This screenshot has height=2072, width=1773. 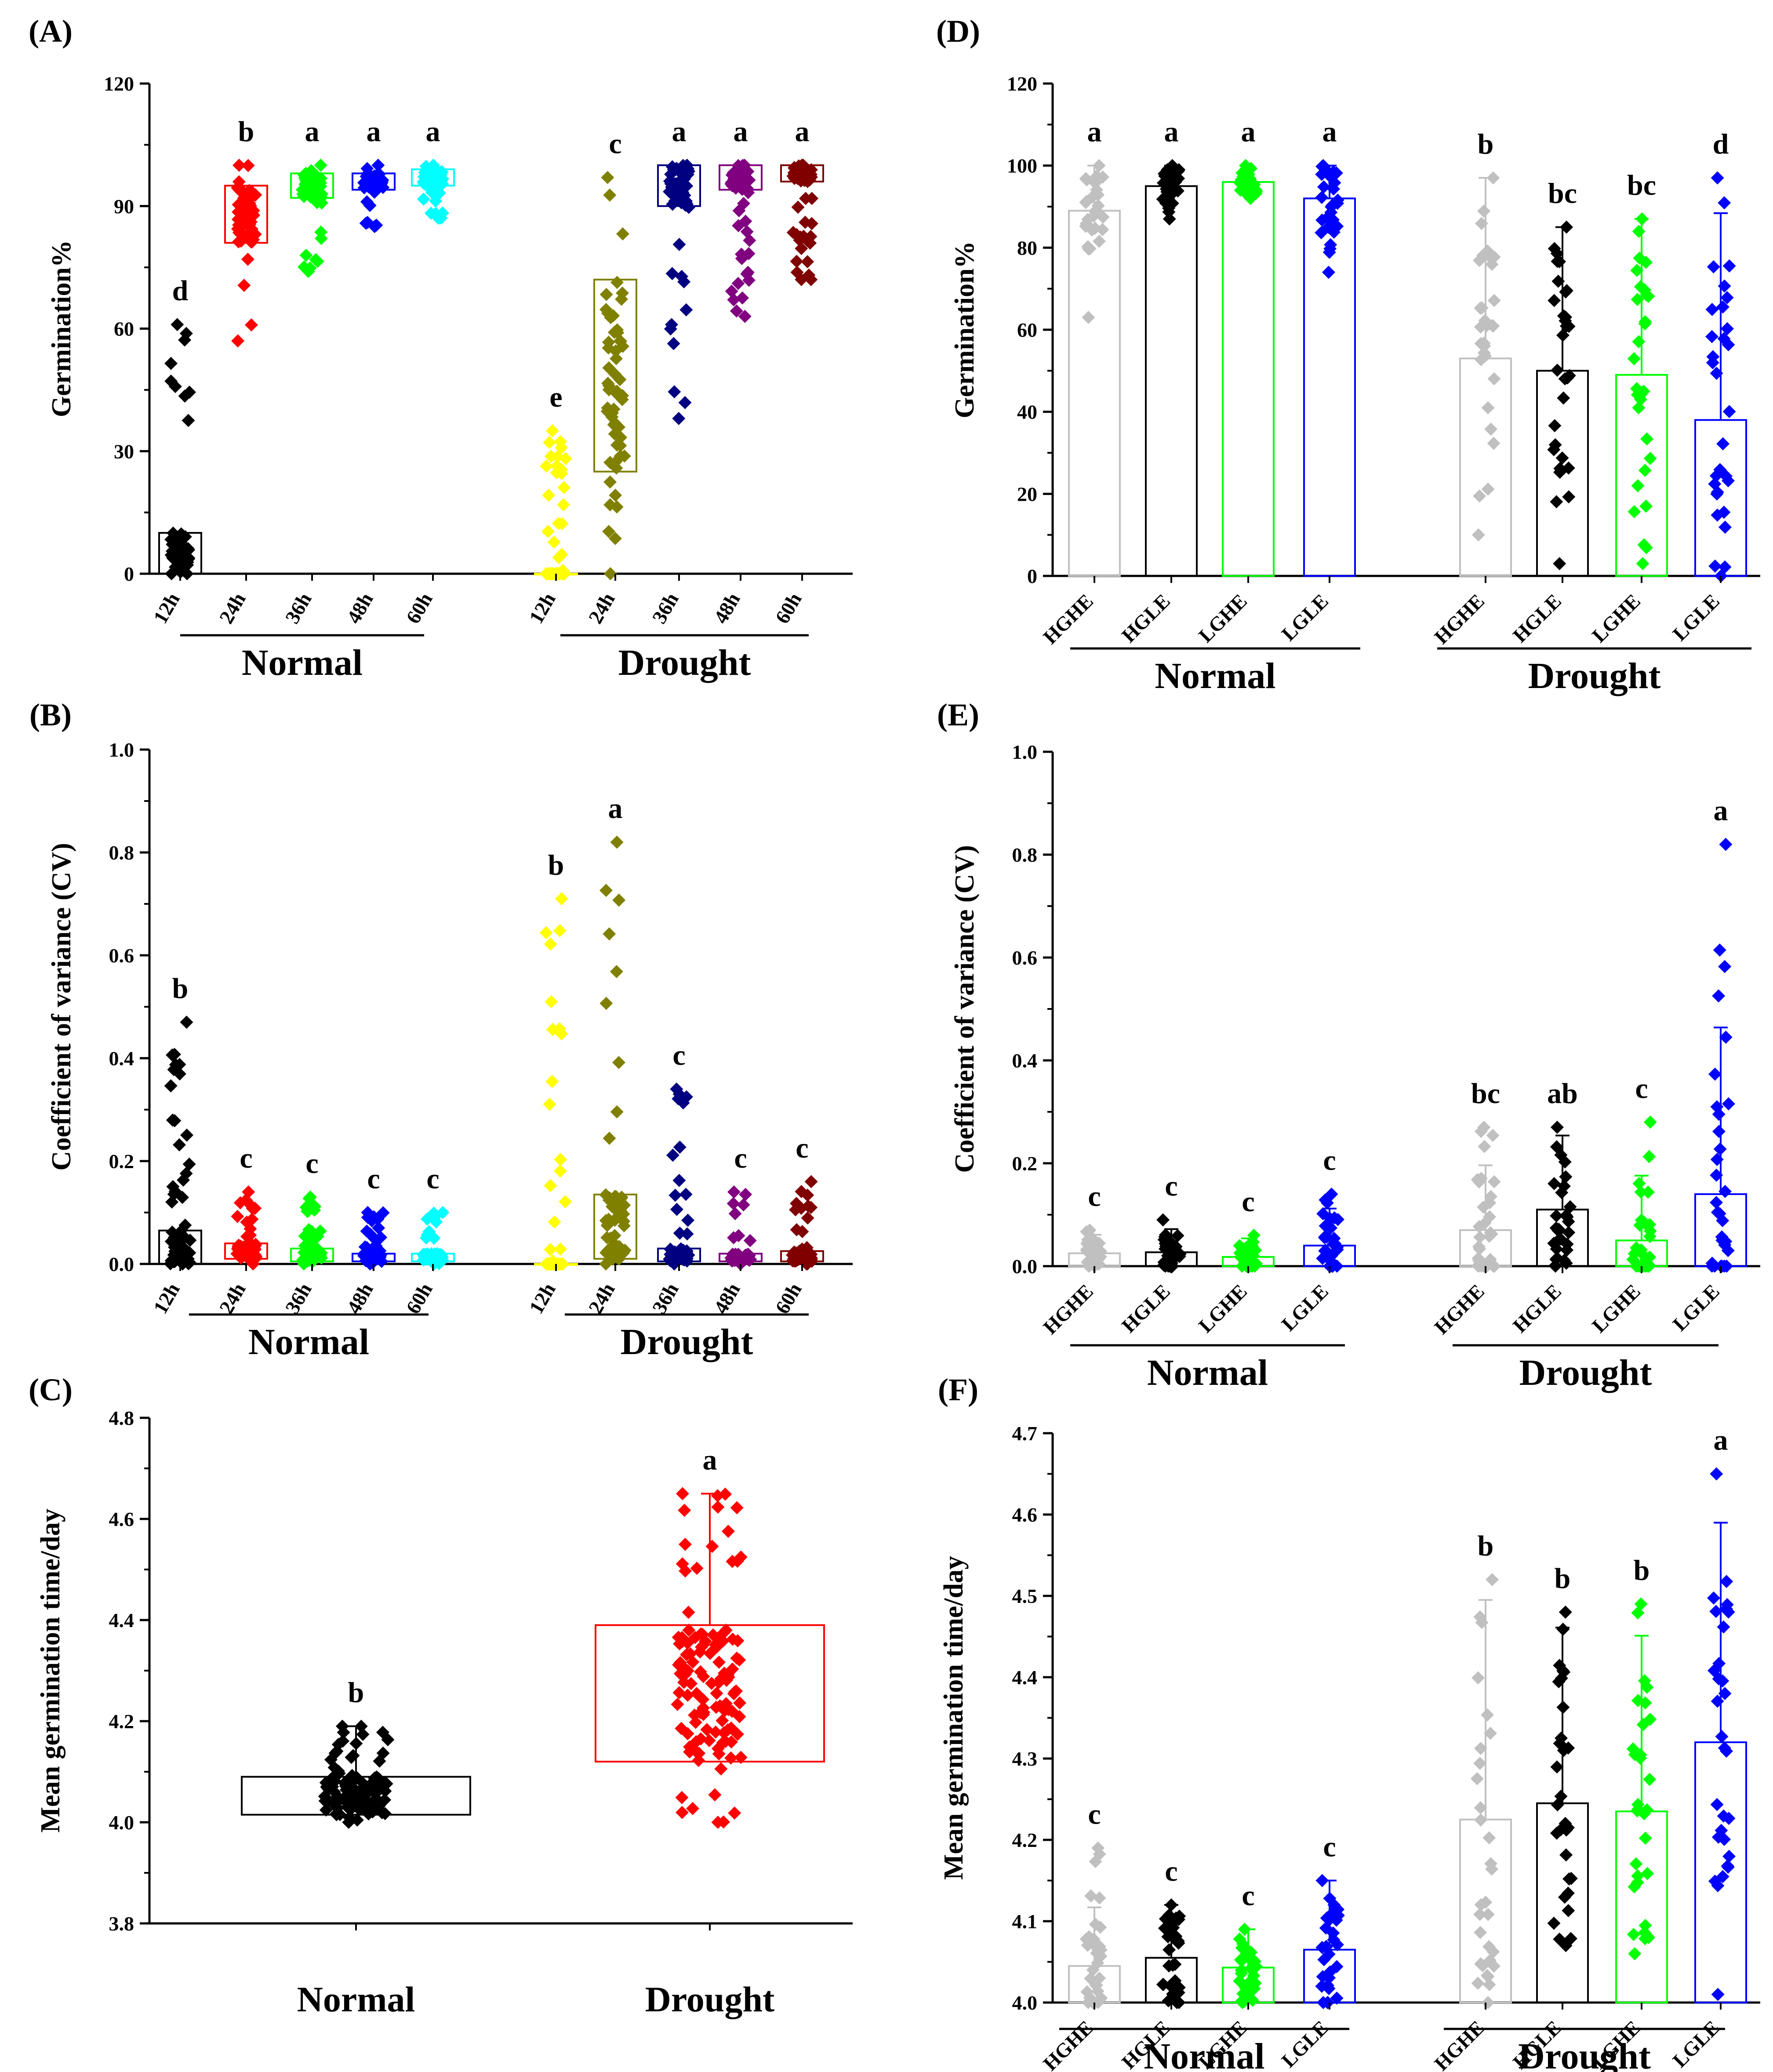 I want to click on panel-label: (C), so click(x=51, y=1389).